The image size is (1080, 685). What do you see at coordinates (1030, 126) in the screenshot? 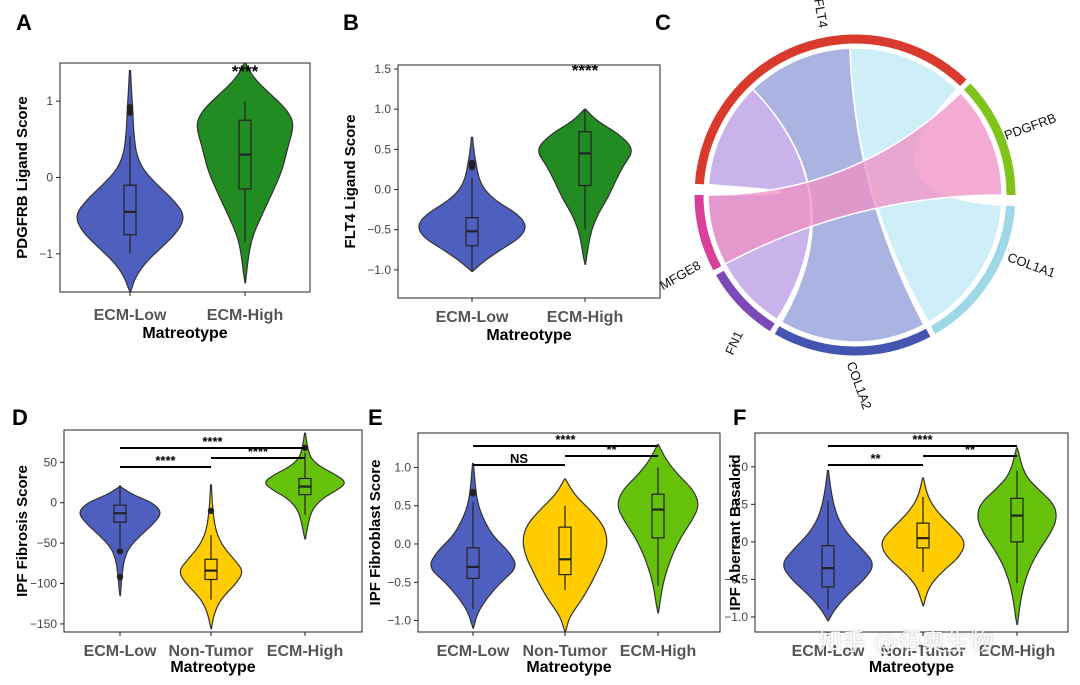
I see `chord-label-pdgfrb: PDGFRB` at bounding box center [1030, 126].